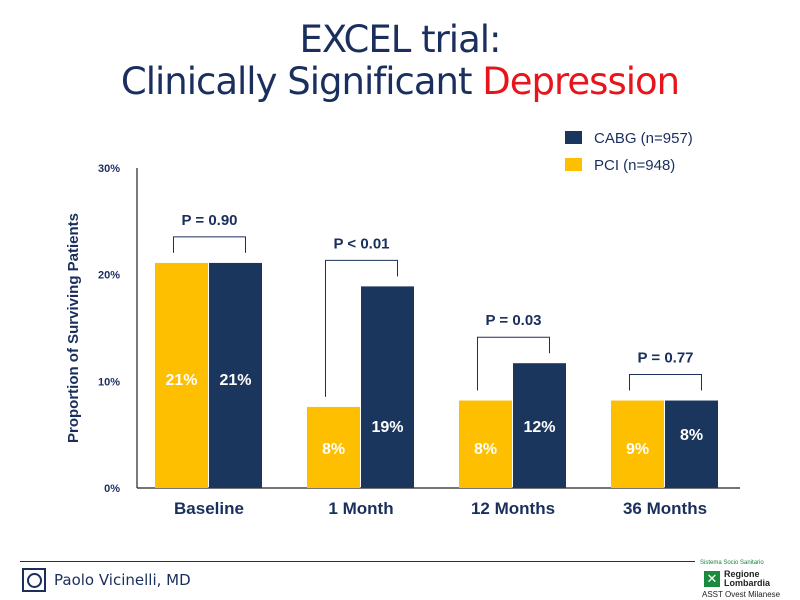 Image resolution: width=800 pixels, height=600 pixels. What do you see at coordinates (112, 489) in the screenshot?
I see `y-tick-label: 0%` at bounding box center [112, 489].